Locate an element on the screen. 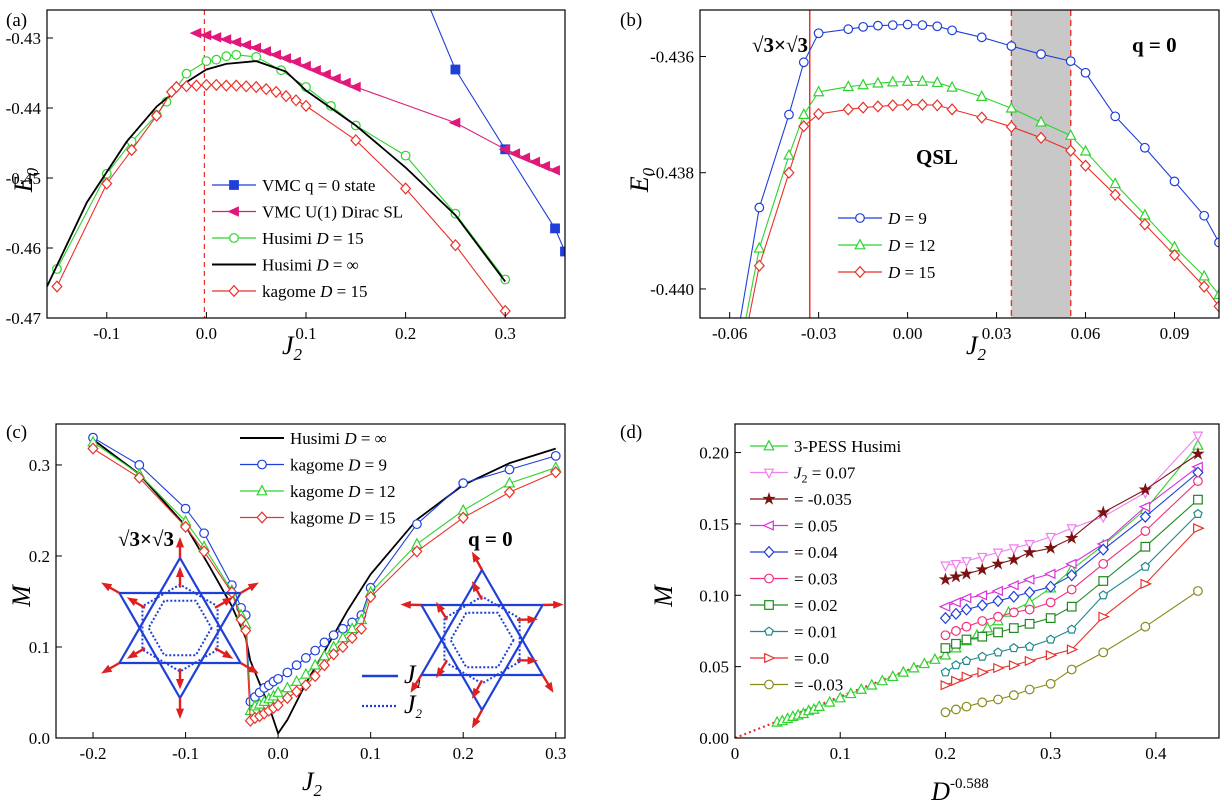  legend-label: kagome D = 12 is located at coordinates (342, 491).